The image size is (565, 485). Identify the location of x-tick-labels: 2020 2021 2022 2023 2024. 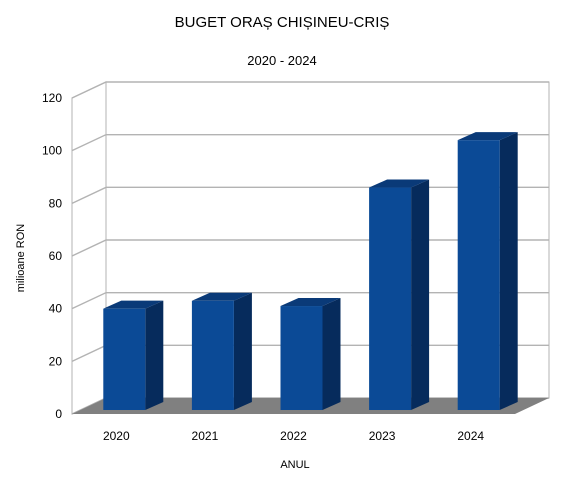
(293, 436).